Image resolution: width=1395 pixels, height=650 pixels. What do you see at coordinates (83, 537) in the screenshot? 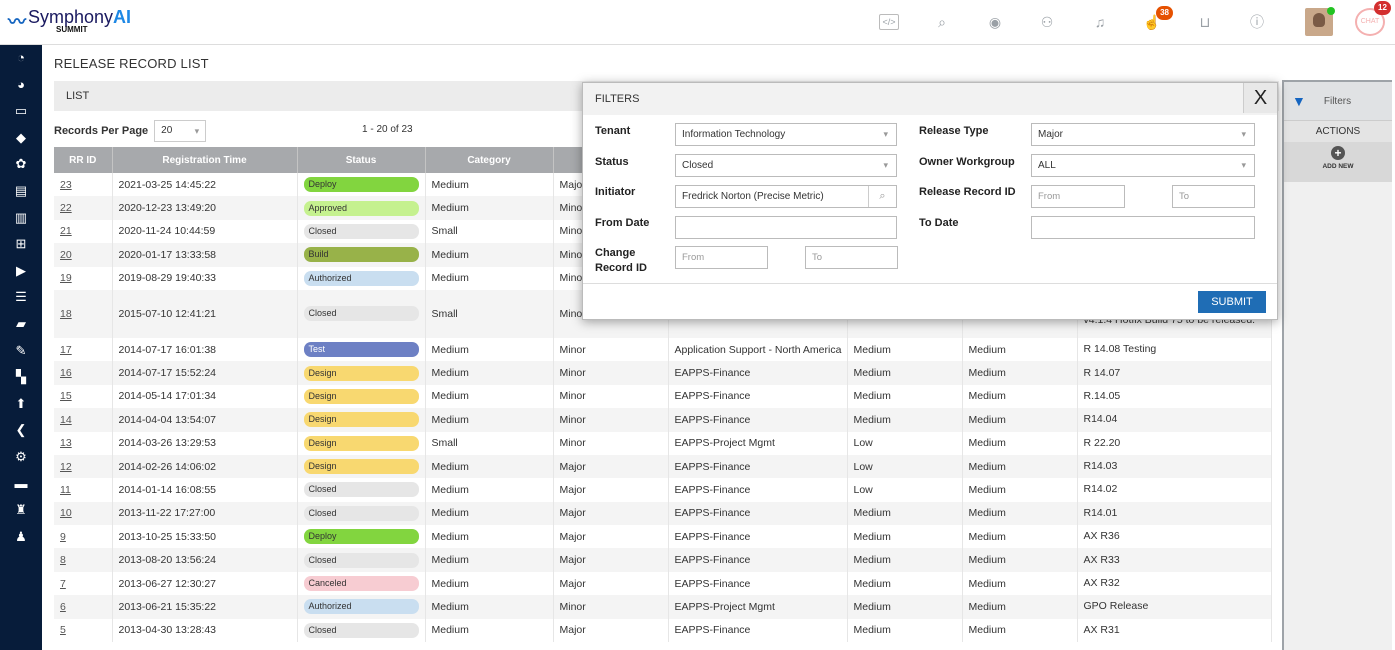
I see `rr-id-cell: 9` at bounding box center [83, 537].